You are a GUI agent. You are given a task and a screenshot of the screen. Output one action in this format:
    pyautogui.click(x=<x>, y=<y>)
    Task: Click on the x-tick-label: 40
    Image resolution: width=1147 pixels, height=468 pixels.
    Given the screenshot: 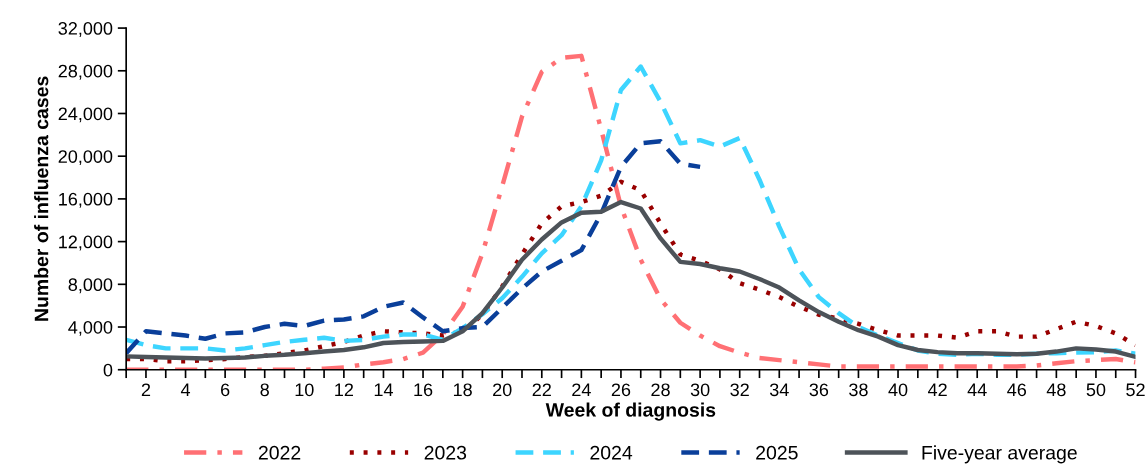 What is the action you would take?
    pyautogui.click(x=898, y=390)
    